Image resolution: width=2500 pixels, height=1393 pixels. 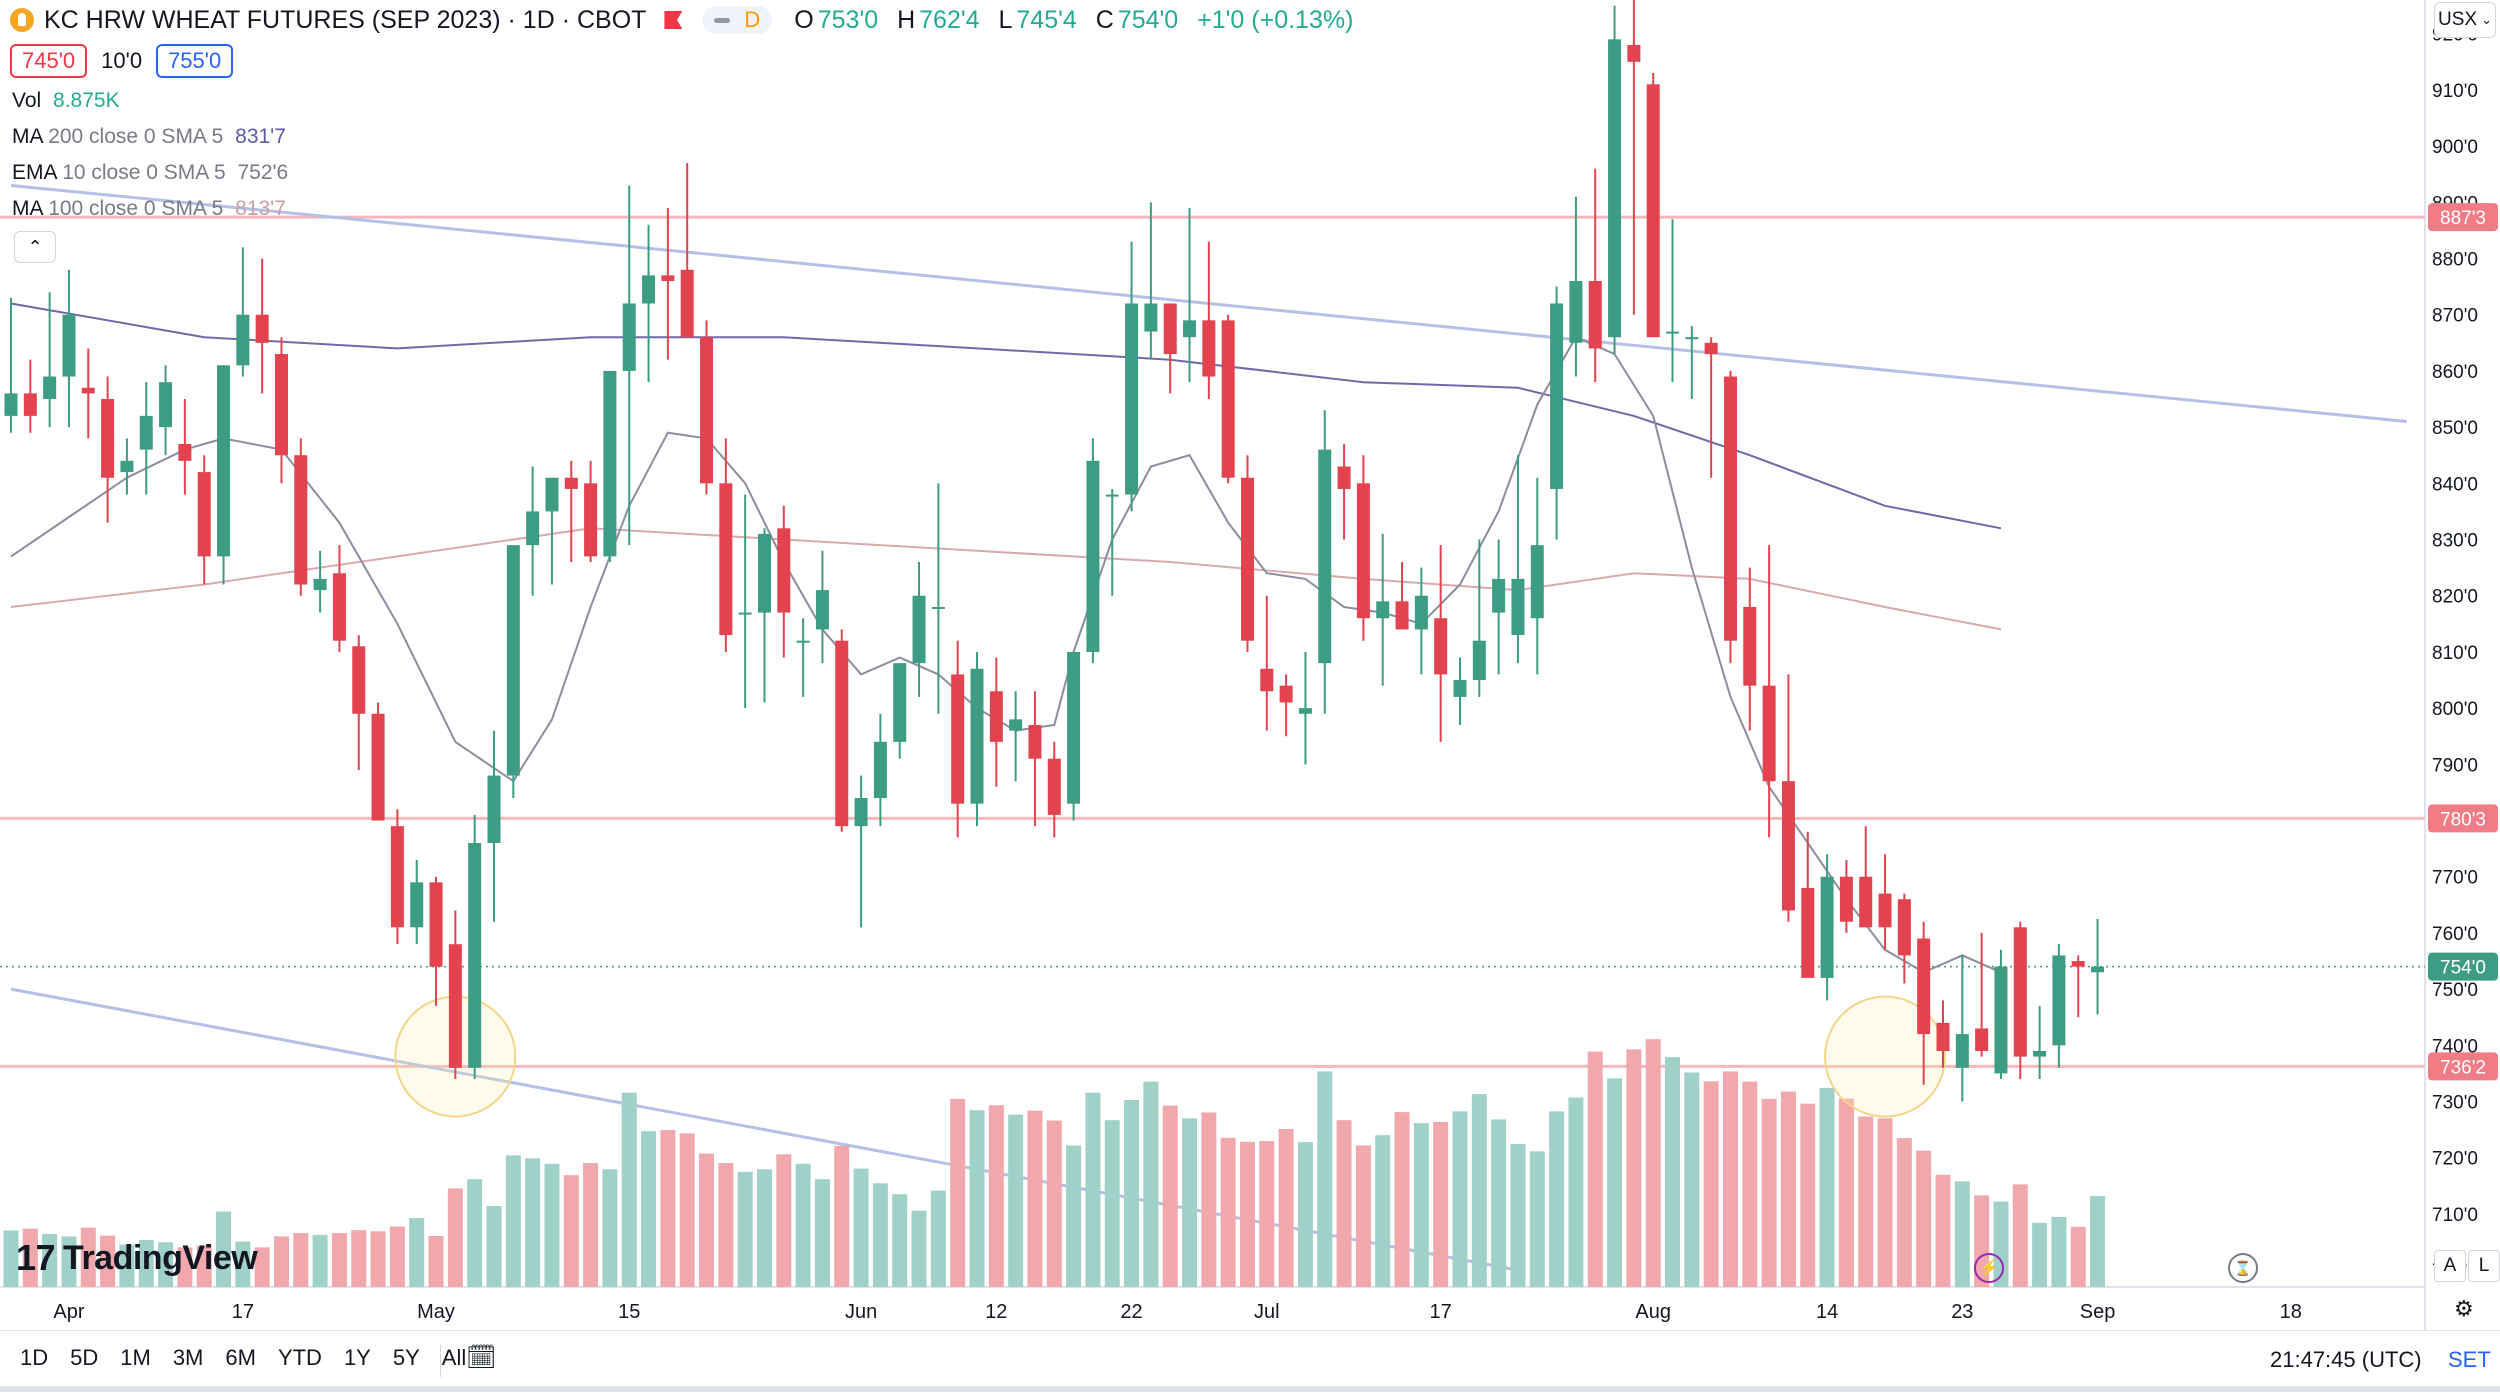 I want to click on bolt-icon: ⚡, so click(x=1989, y=1268).